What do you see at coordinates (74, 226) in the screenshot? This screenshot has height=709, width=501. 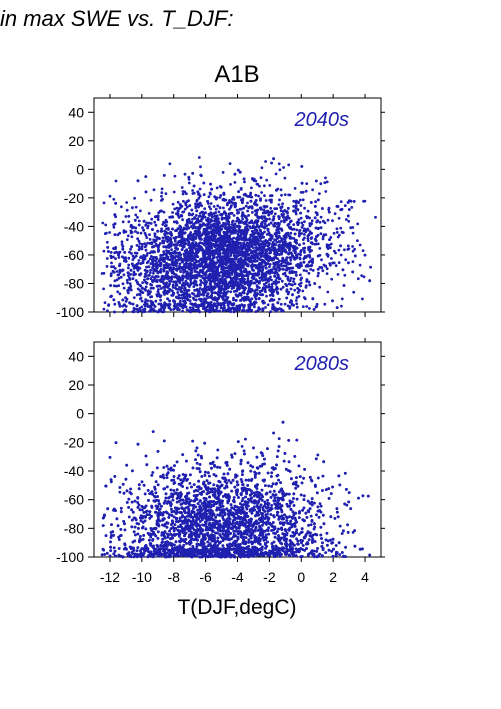 I see `y-tick-label: -40` at bounding box center [74, 226].